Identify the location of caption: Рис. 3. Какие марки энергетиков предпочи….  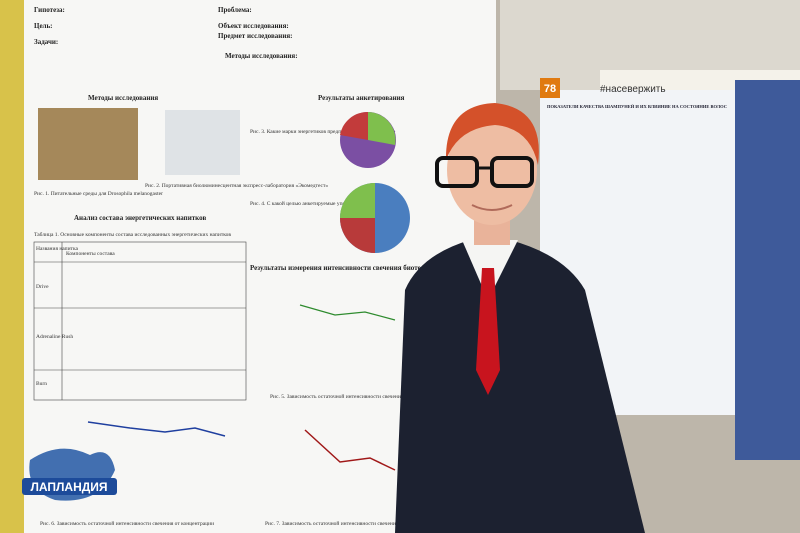
(323, 132).